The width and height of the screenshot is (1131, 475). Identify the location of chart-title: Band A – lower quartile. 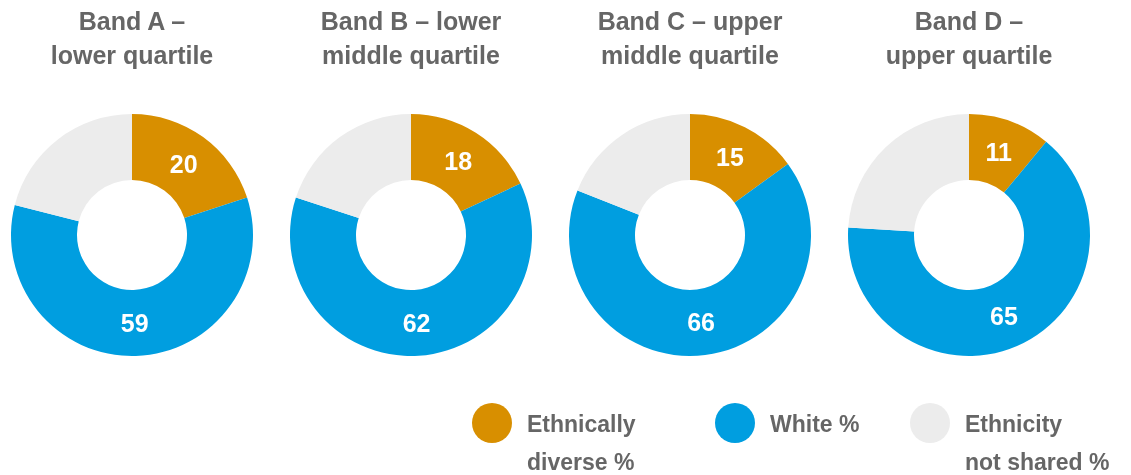
(132, 38).